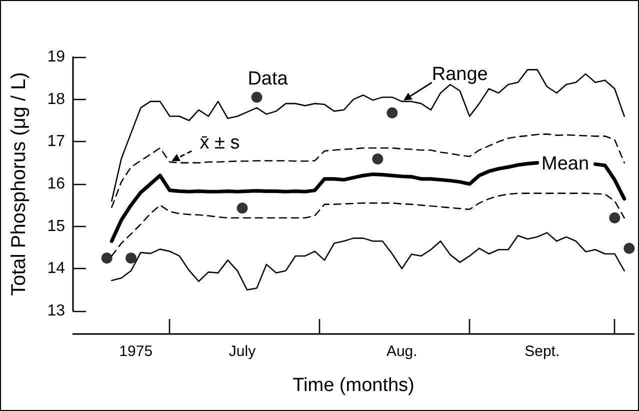  What do you see at coordinates (56, 184) in the screenshot?
I see `y-tick-label: 16` at bounding box center [56, 184].